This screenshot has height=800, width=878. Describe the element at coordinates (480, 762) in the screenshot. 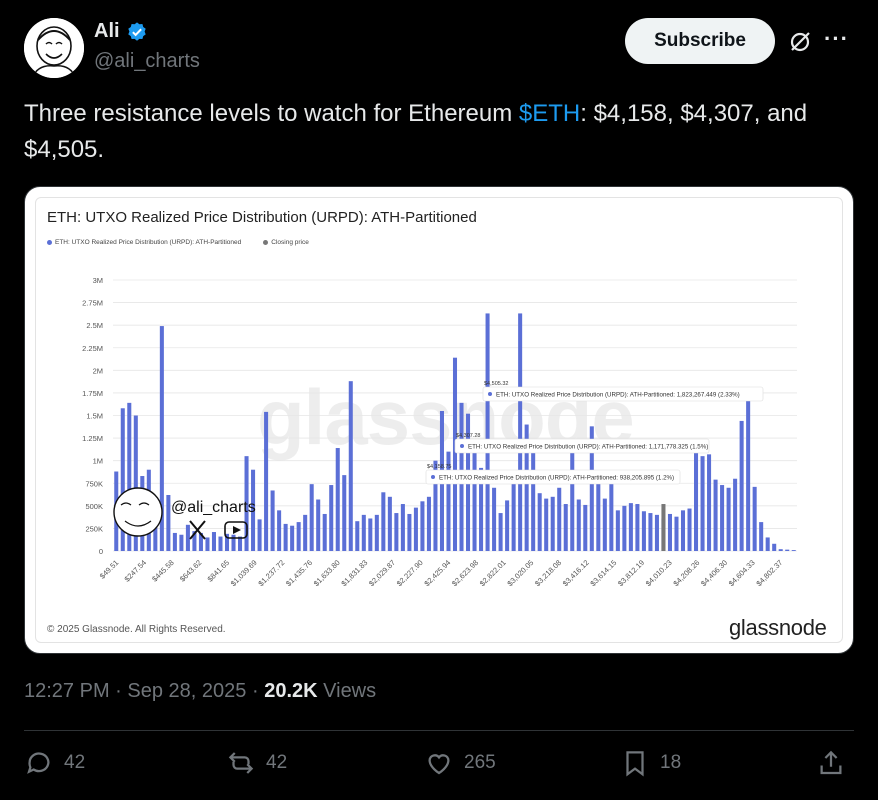

I see `like-count: 265` at that location.